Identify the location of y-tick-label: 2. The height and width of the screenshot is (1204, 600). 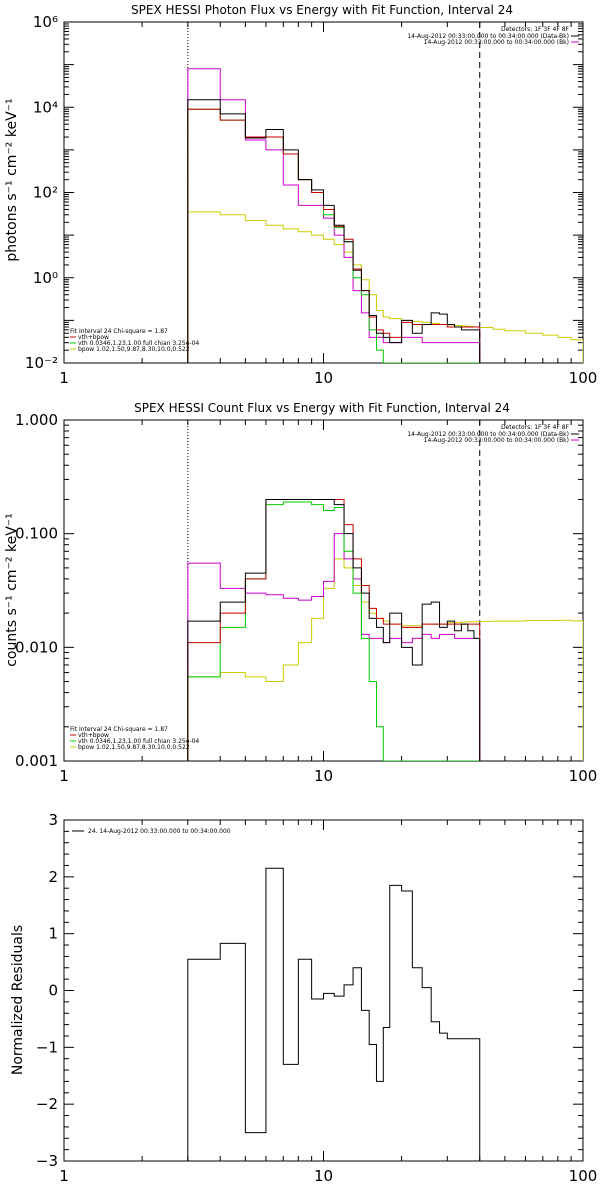
(53, 877).